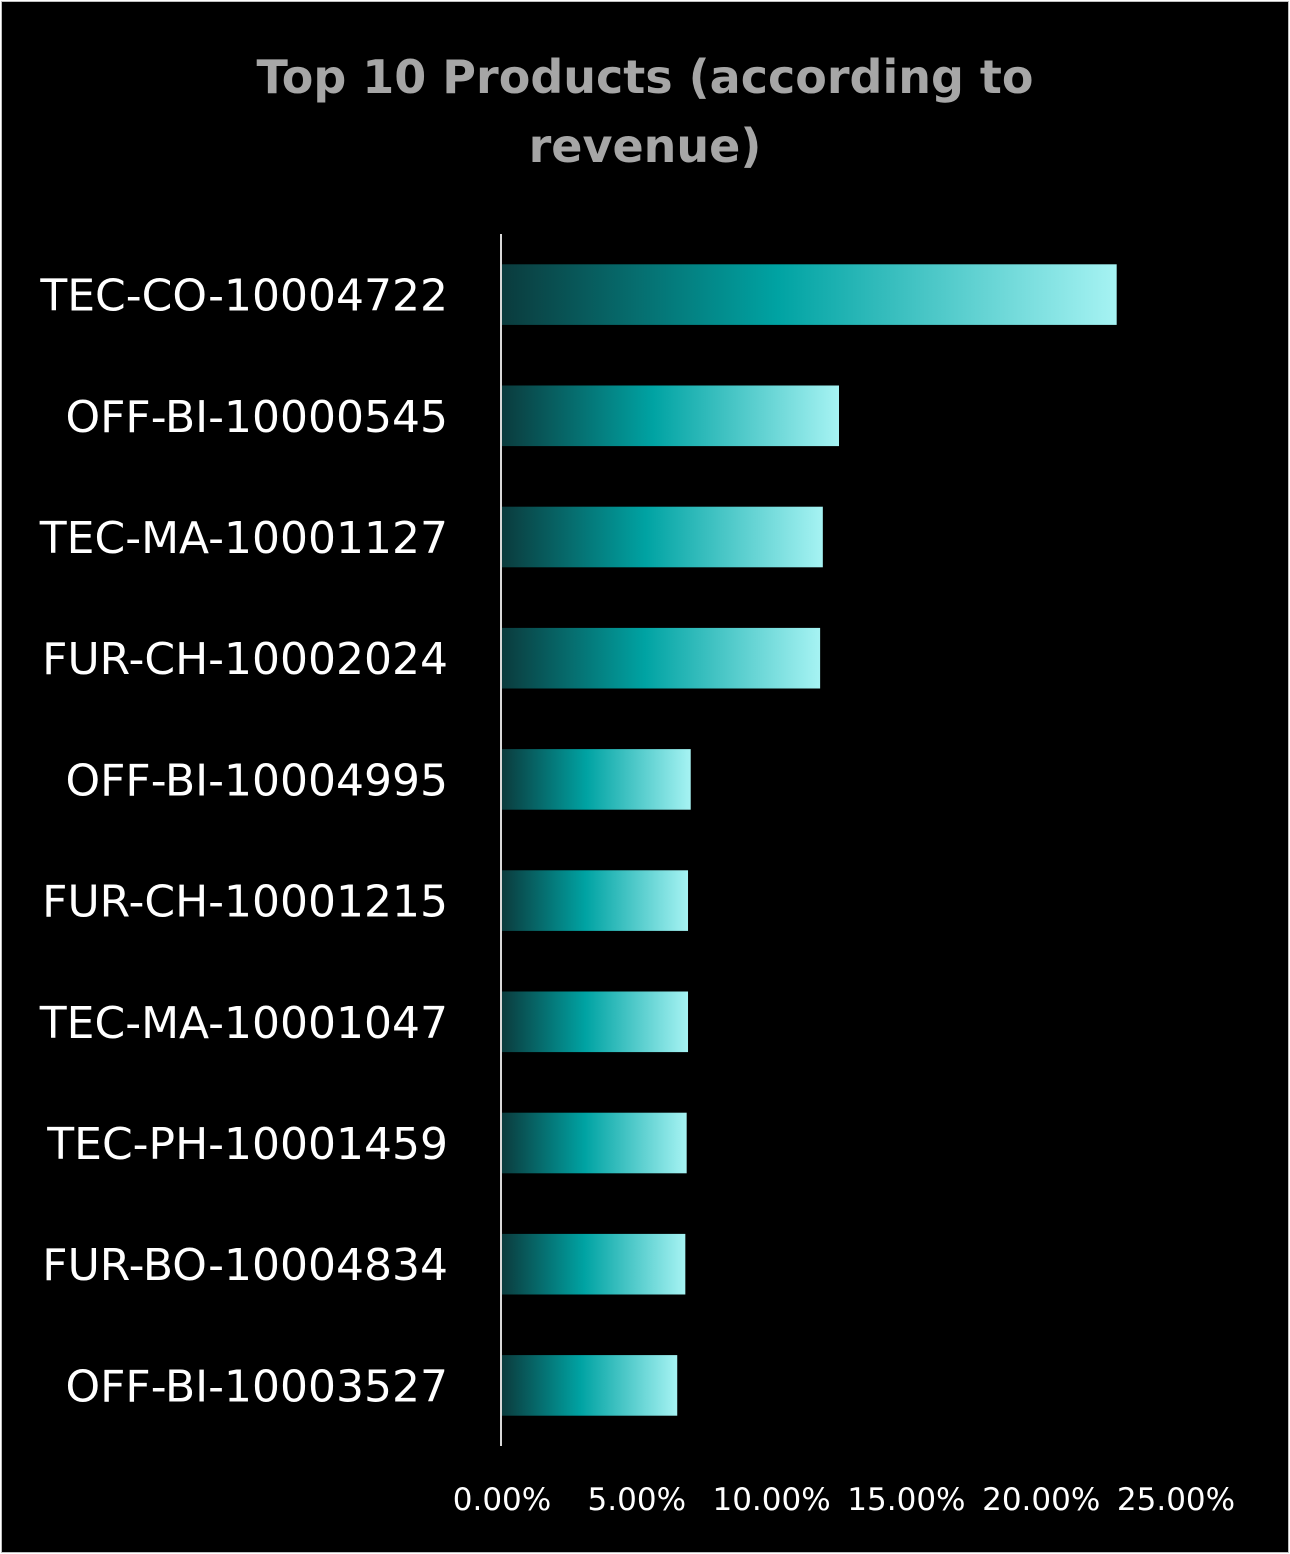 The height and width of the screenshot is (1554, 1290). Describe the element at coordinates (1041, 1500) in the screenshot. I see `x-tick-label: 20.00%` at that location.